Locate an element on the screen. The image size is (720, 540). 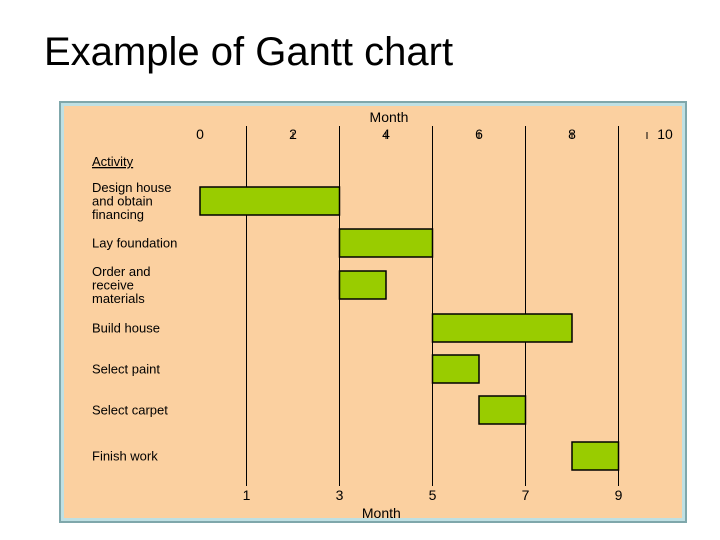
bottom-axis-title: Month is located at coordinates (381, 513).